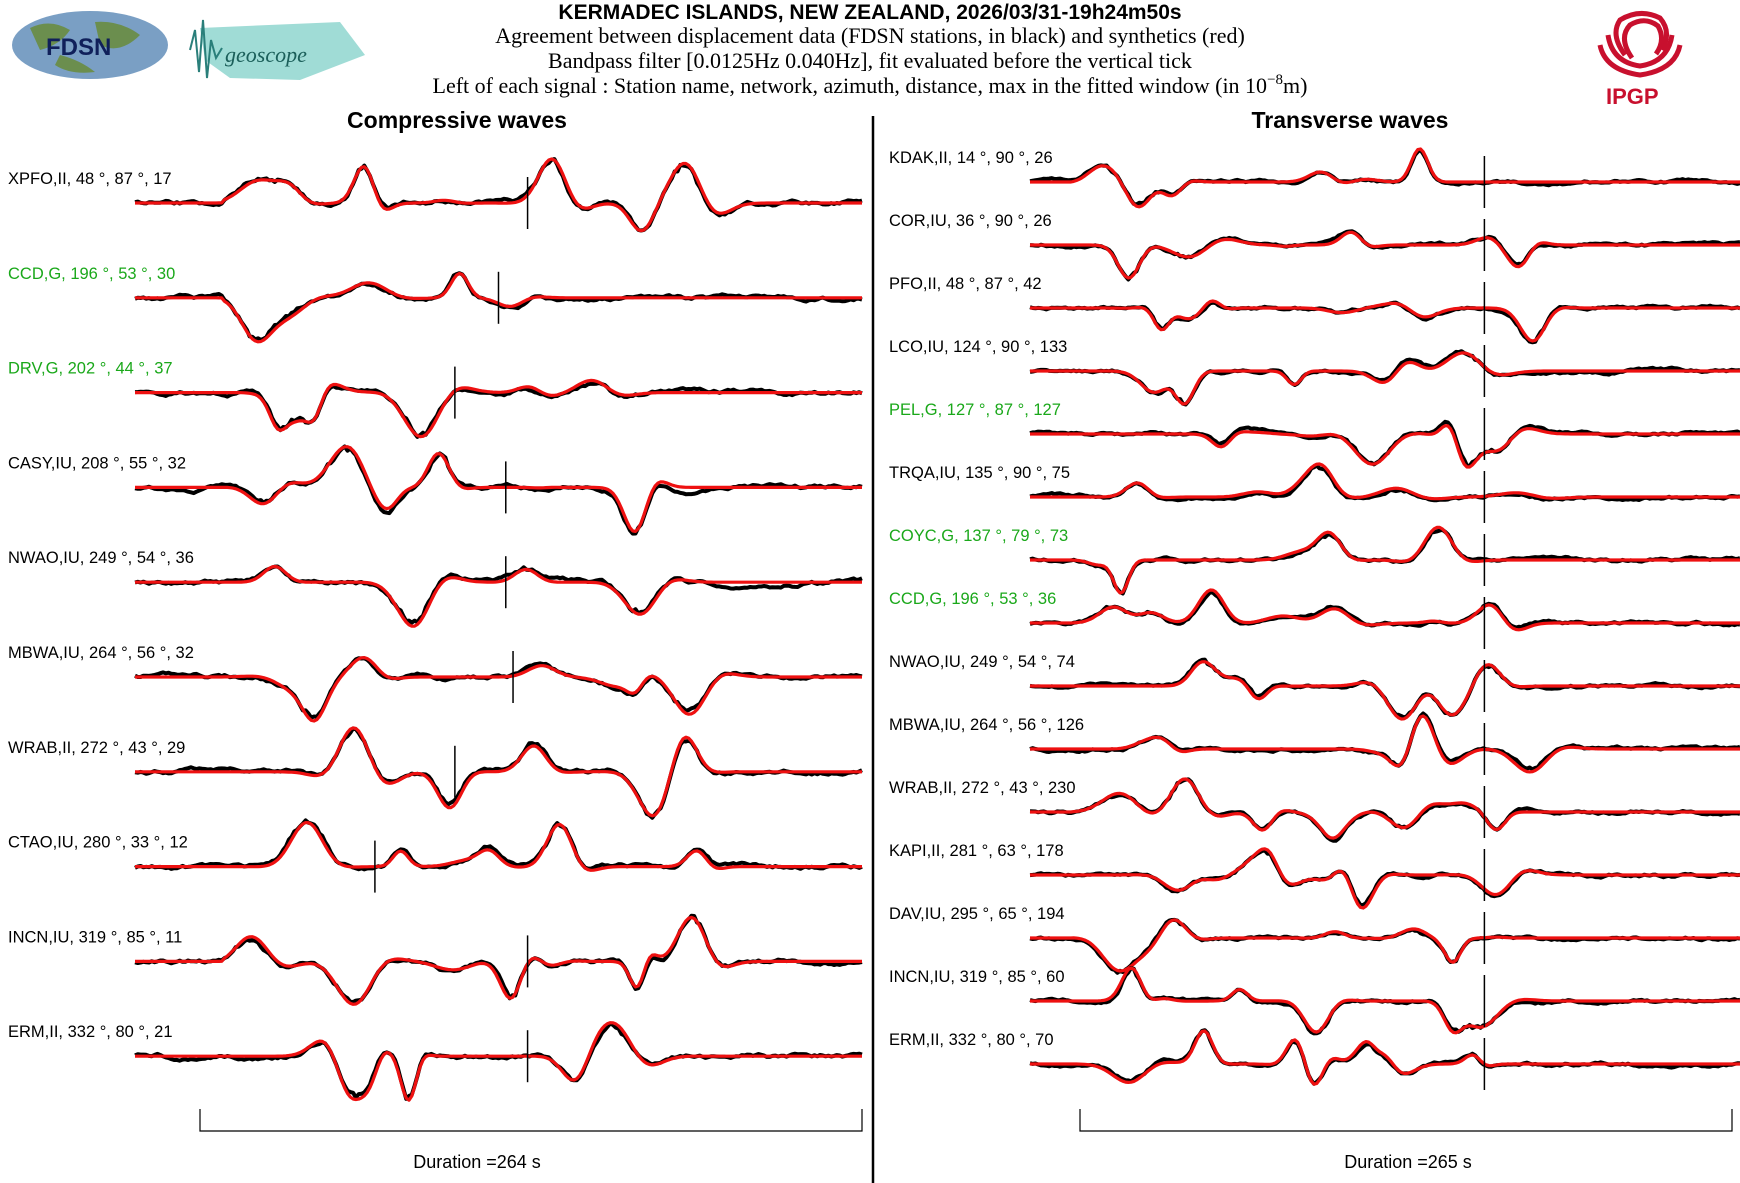  I want to click on station-trace-lco: LCO,IU, 124 °, 90 °, 133, so click(1314, 372).